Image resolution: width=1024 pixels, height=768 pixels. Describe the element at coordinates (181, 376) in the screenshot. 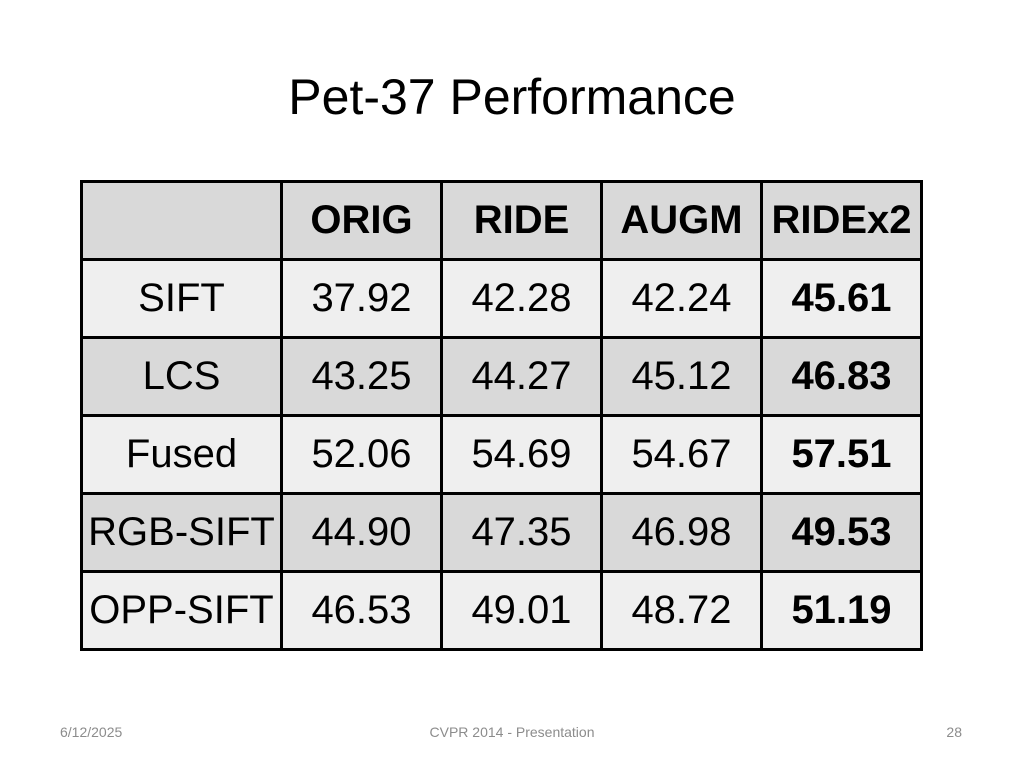

I see `row-label: LCS` at that location.